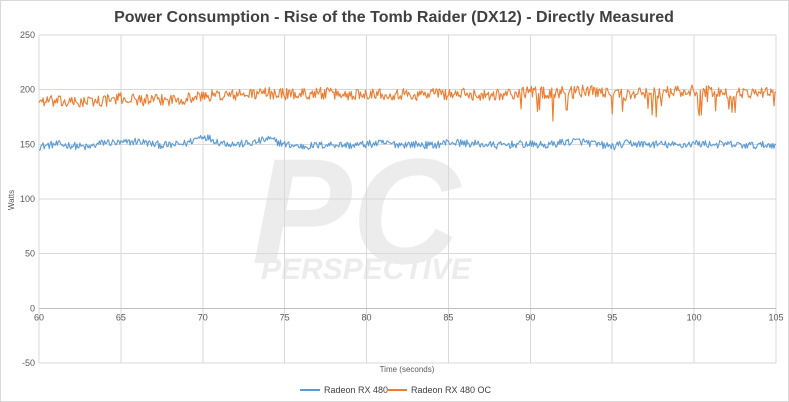  I want to click on x-tick-label: 65, so click(121, 317).